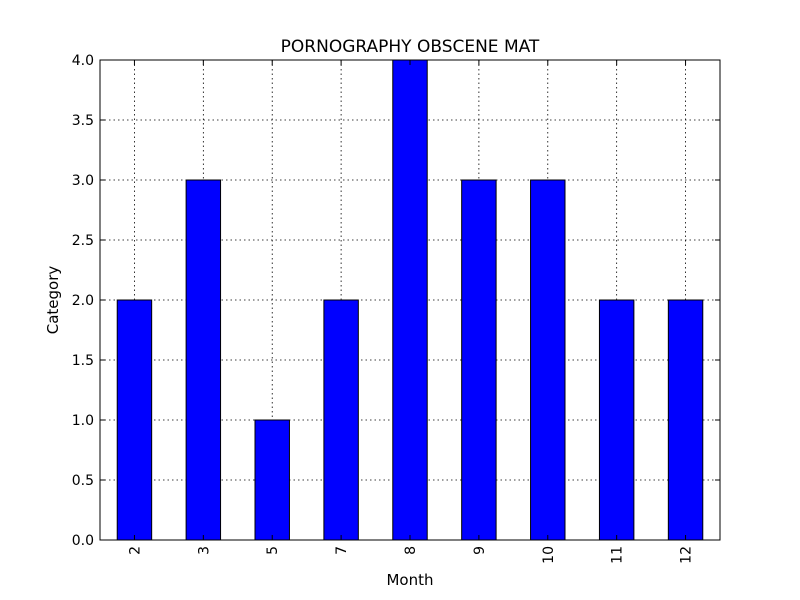 Image resolution: width=800 pixels, height=600 pixels. Describe the element at coordinates (83, 421) in the screenshot. I see `y-tick-label: 1.0` at that location.